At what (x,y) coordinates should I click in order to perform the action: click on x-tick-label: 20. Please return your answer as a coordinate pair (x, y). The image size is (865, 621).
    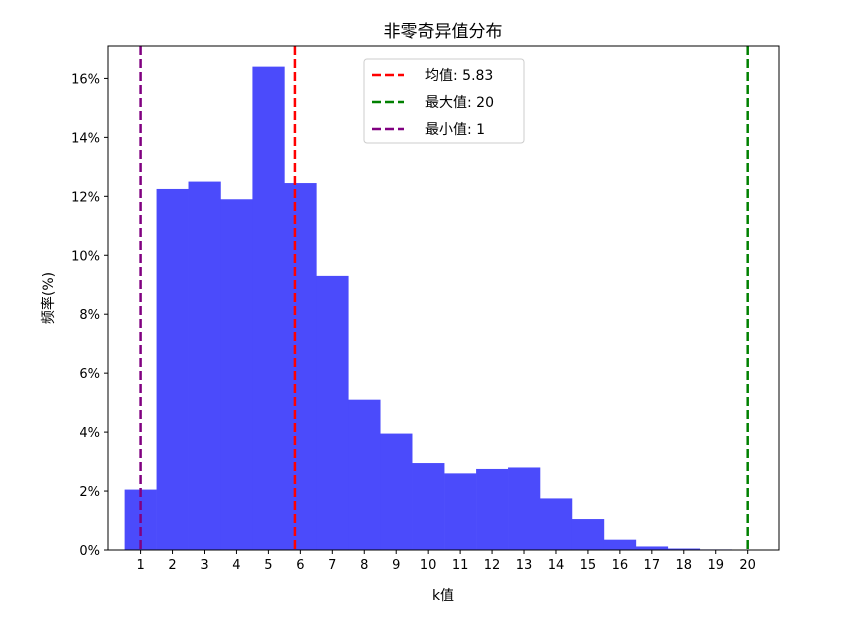
    Looking at the image, I should click on (747, 565).